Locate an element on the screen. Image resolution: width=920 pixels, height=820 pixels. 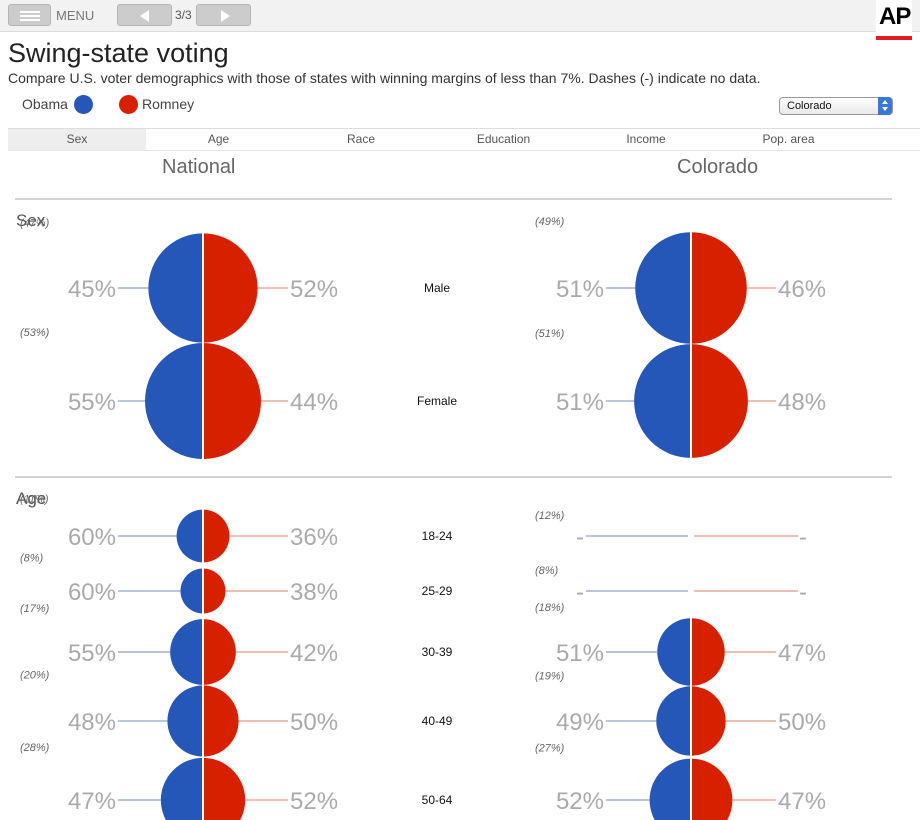
next-button is located at coordinates (223, 15).